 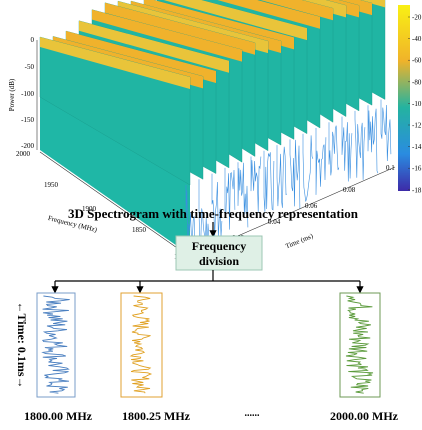 I want to click on power-tick: -50, so click(x=30, y=67).